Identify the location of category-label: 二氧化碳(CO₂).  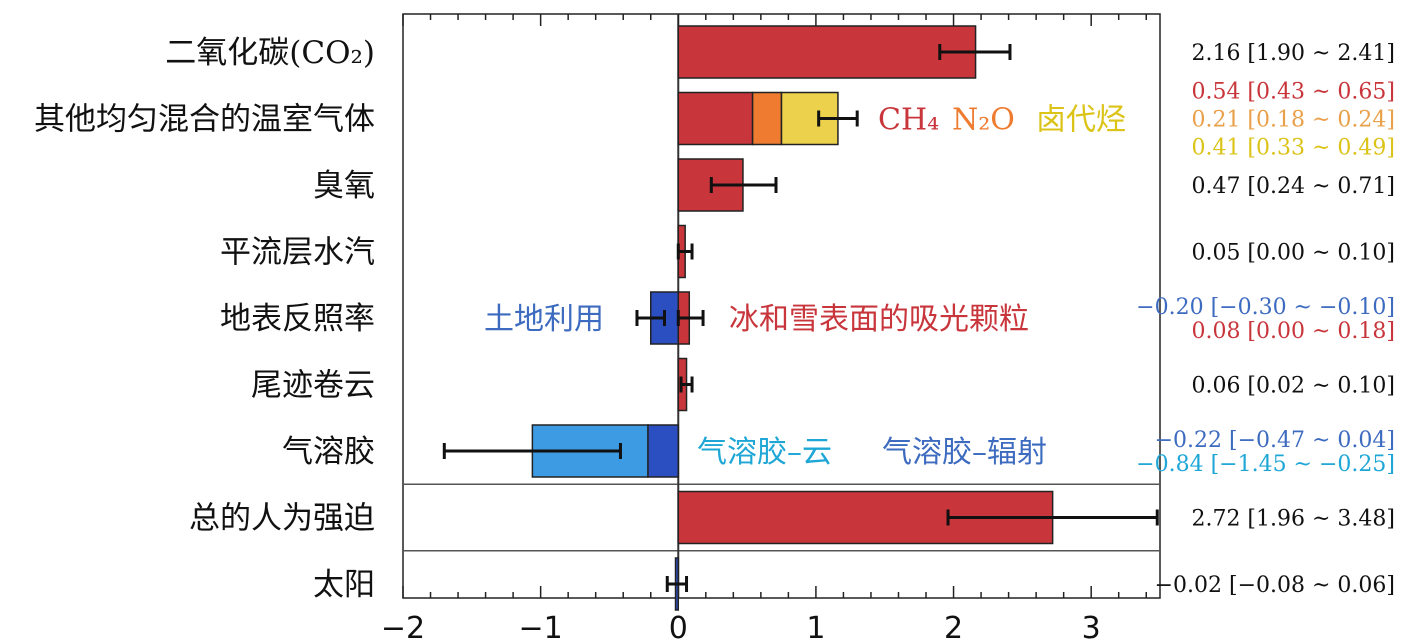
(270, 53).